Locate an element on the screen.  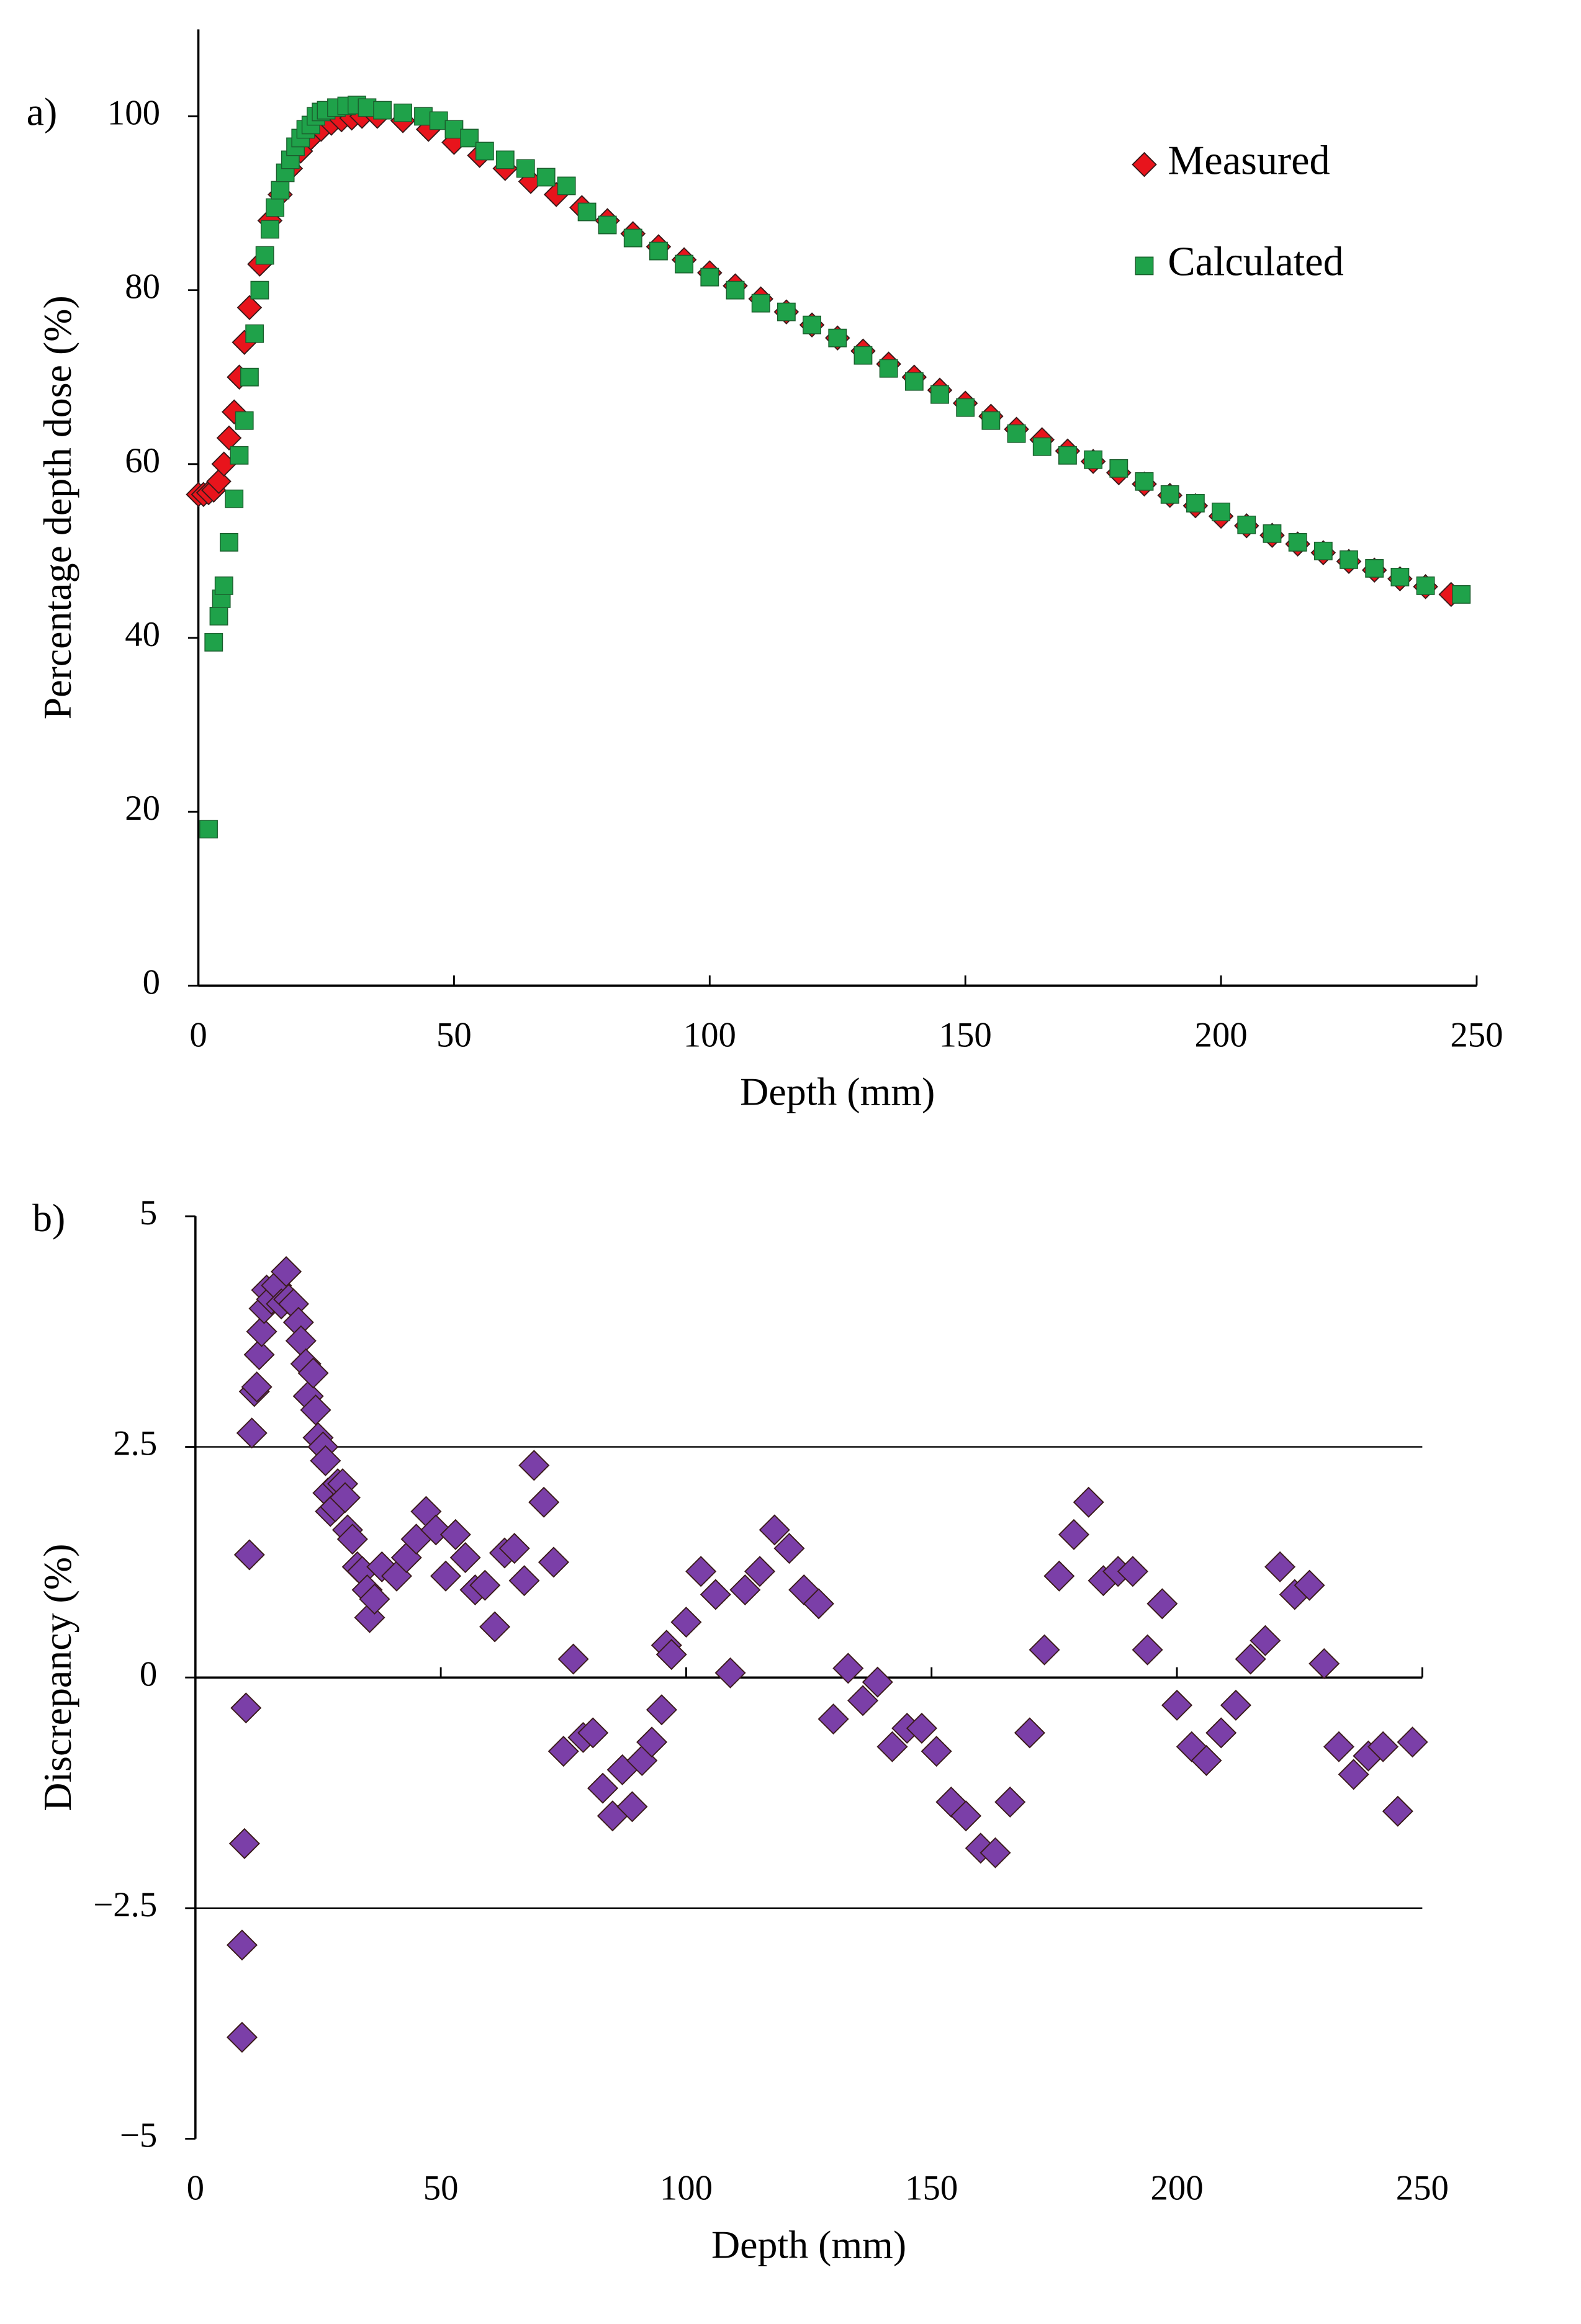
x-tick-label: 50 is located at coordinates (454, 1035).